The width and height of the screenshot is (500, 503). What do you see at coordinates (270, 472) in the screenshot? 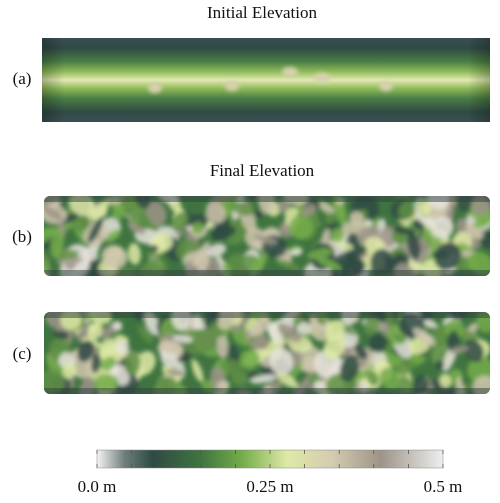
I see `colorbar: 0.0 m 0.25 m 0.5 m` at bounding box center [270, 472].